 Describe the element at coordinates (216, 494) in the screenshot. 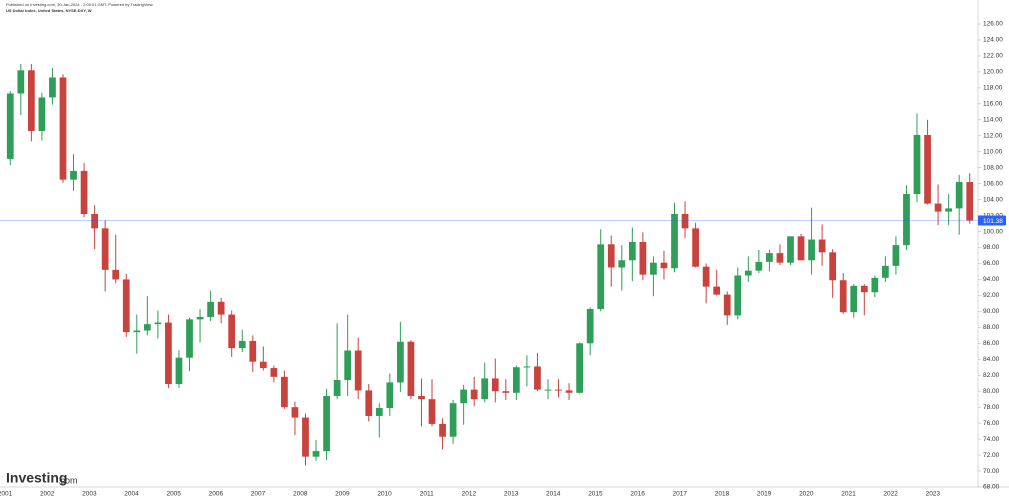

I see `x-tick-label: 2006` at that location.